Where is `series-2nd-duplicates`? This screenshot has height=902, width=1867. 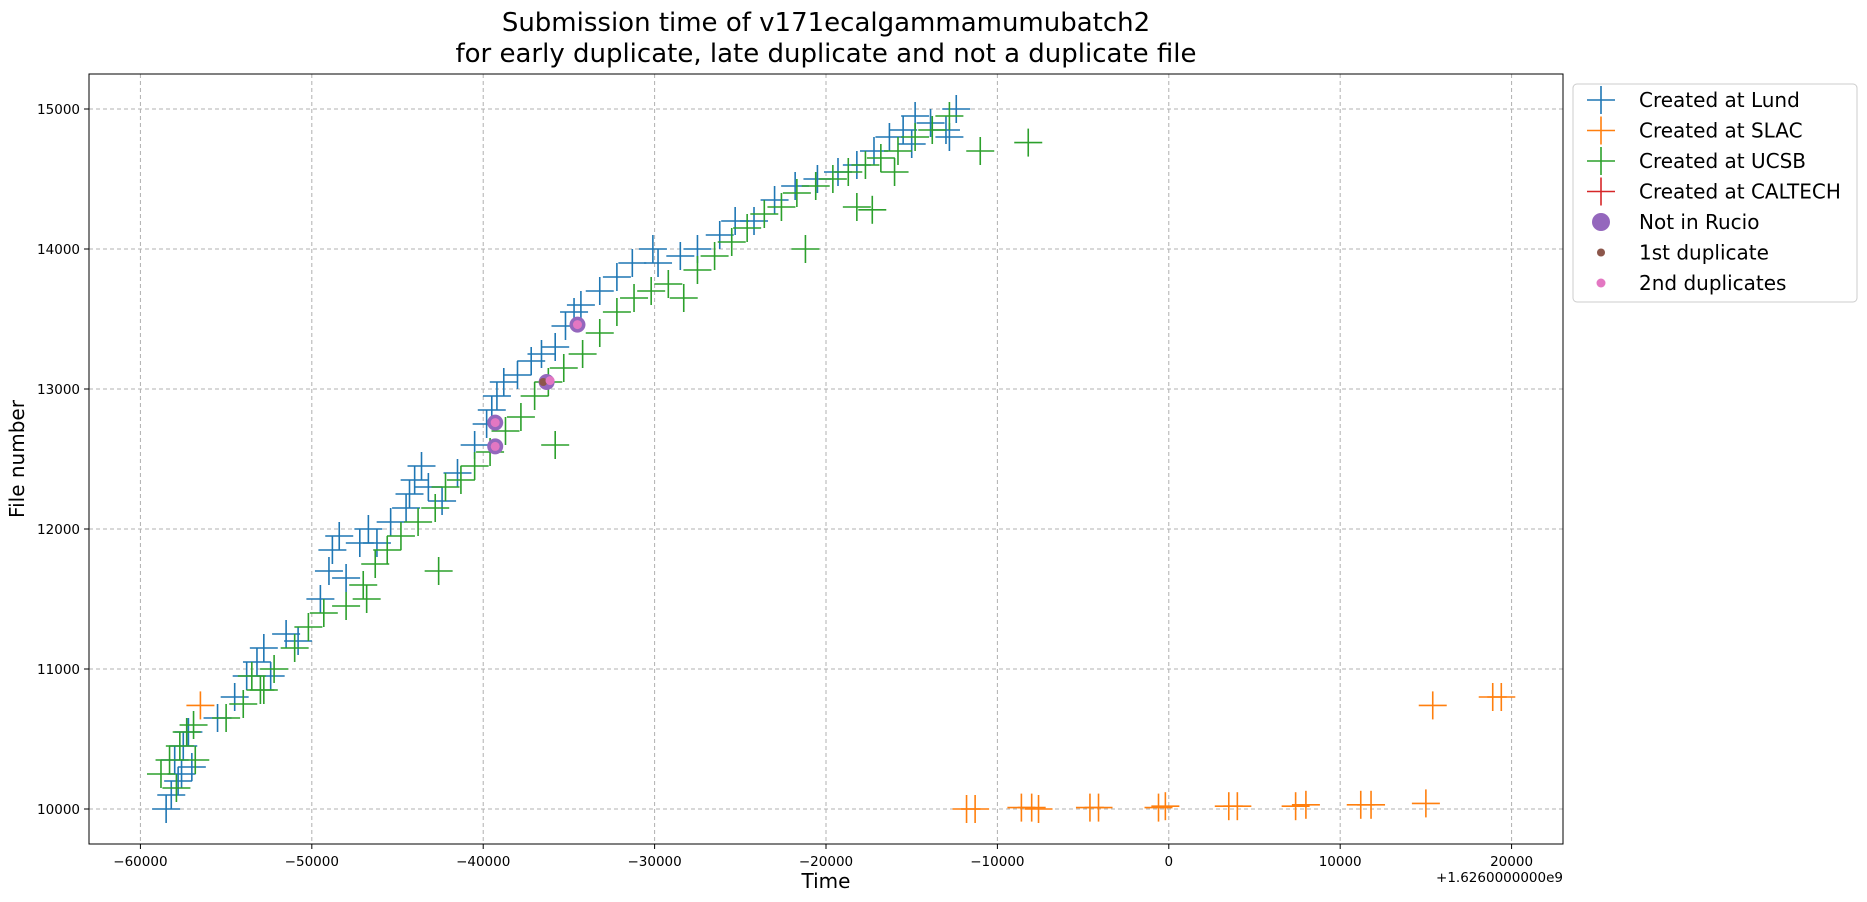 series-2nd-duplicates is located at coordinates (536, 385).